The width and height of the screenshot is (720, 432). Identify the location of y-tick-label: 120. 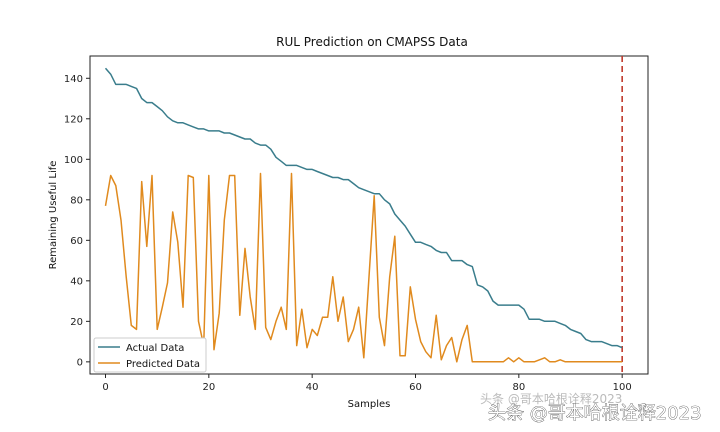
(73, 119).